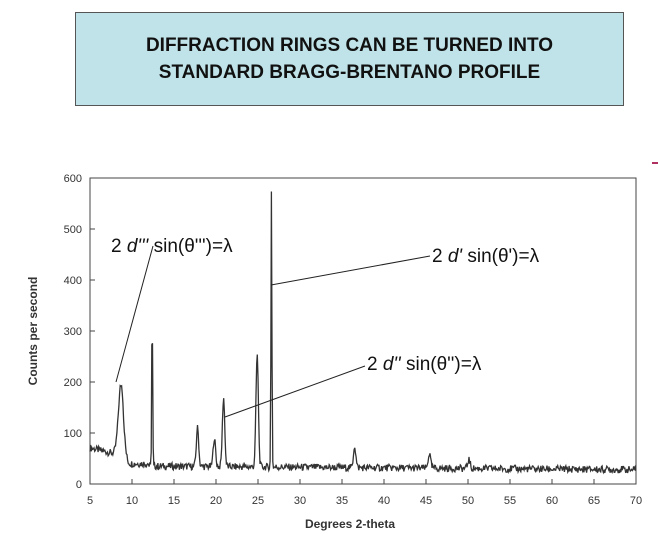  What do you see at coordinates (350, 524) in the screenshot?
I see `x-axis-label: Degrees 2-theta` at bounding box center [350, 524].